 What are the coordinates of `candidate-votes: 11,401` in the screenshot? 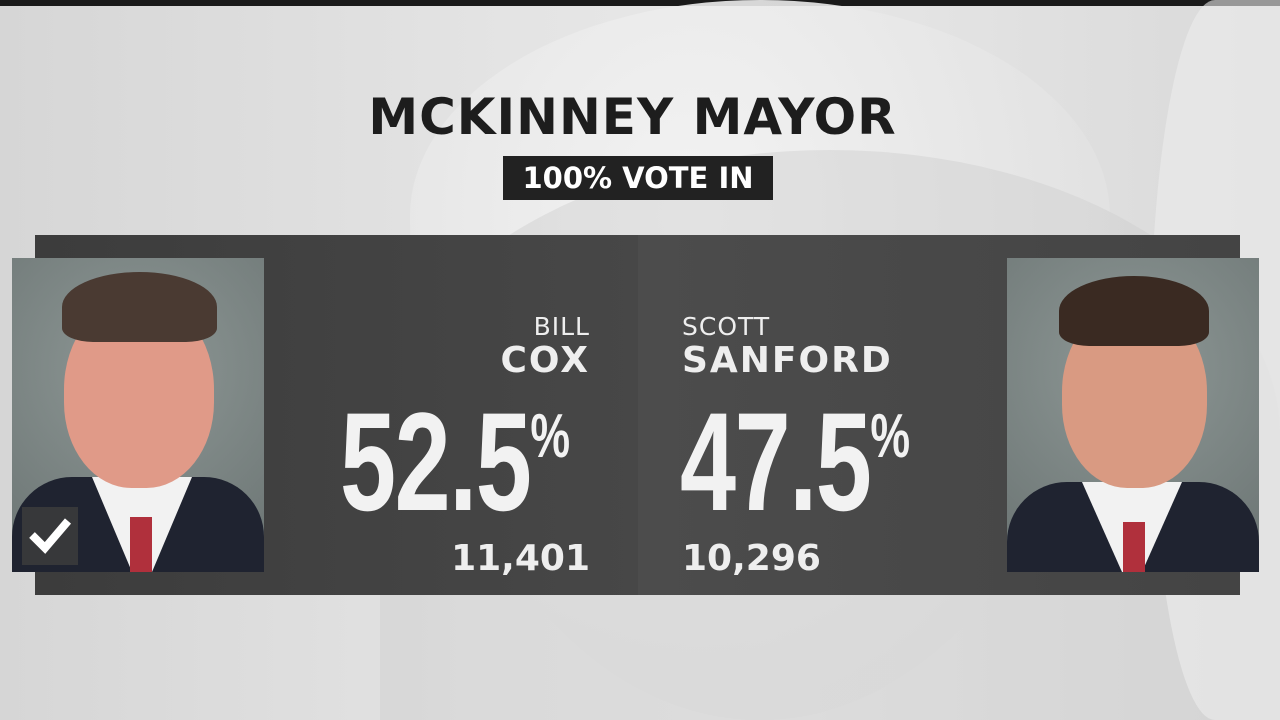 It's located at (520, 558).